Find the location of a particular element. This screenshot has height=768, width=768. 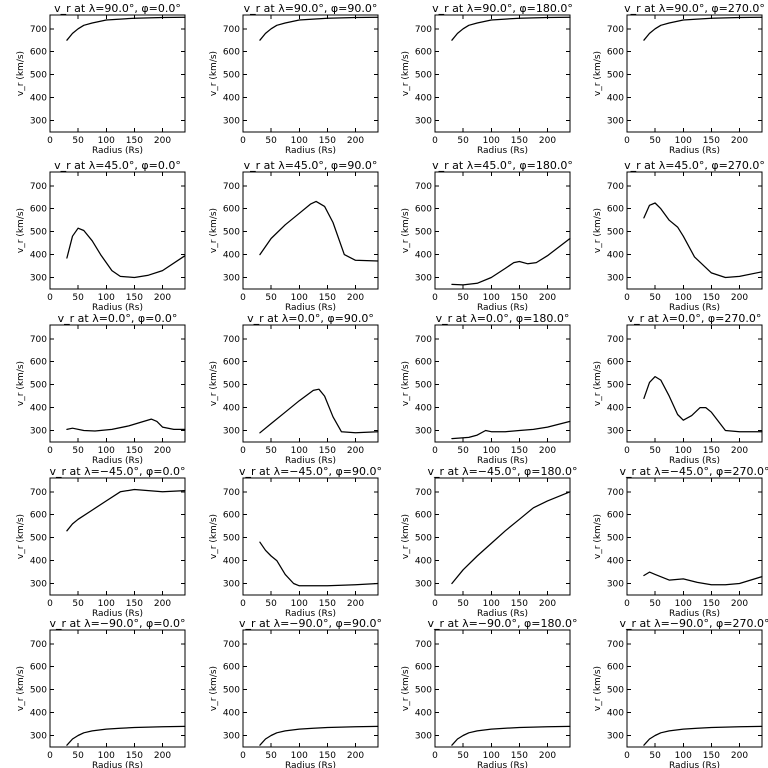

panel-title: v_r at λ=0.0°, φ=180.0° is located at coordinates (503, 318).